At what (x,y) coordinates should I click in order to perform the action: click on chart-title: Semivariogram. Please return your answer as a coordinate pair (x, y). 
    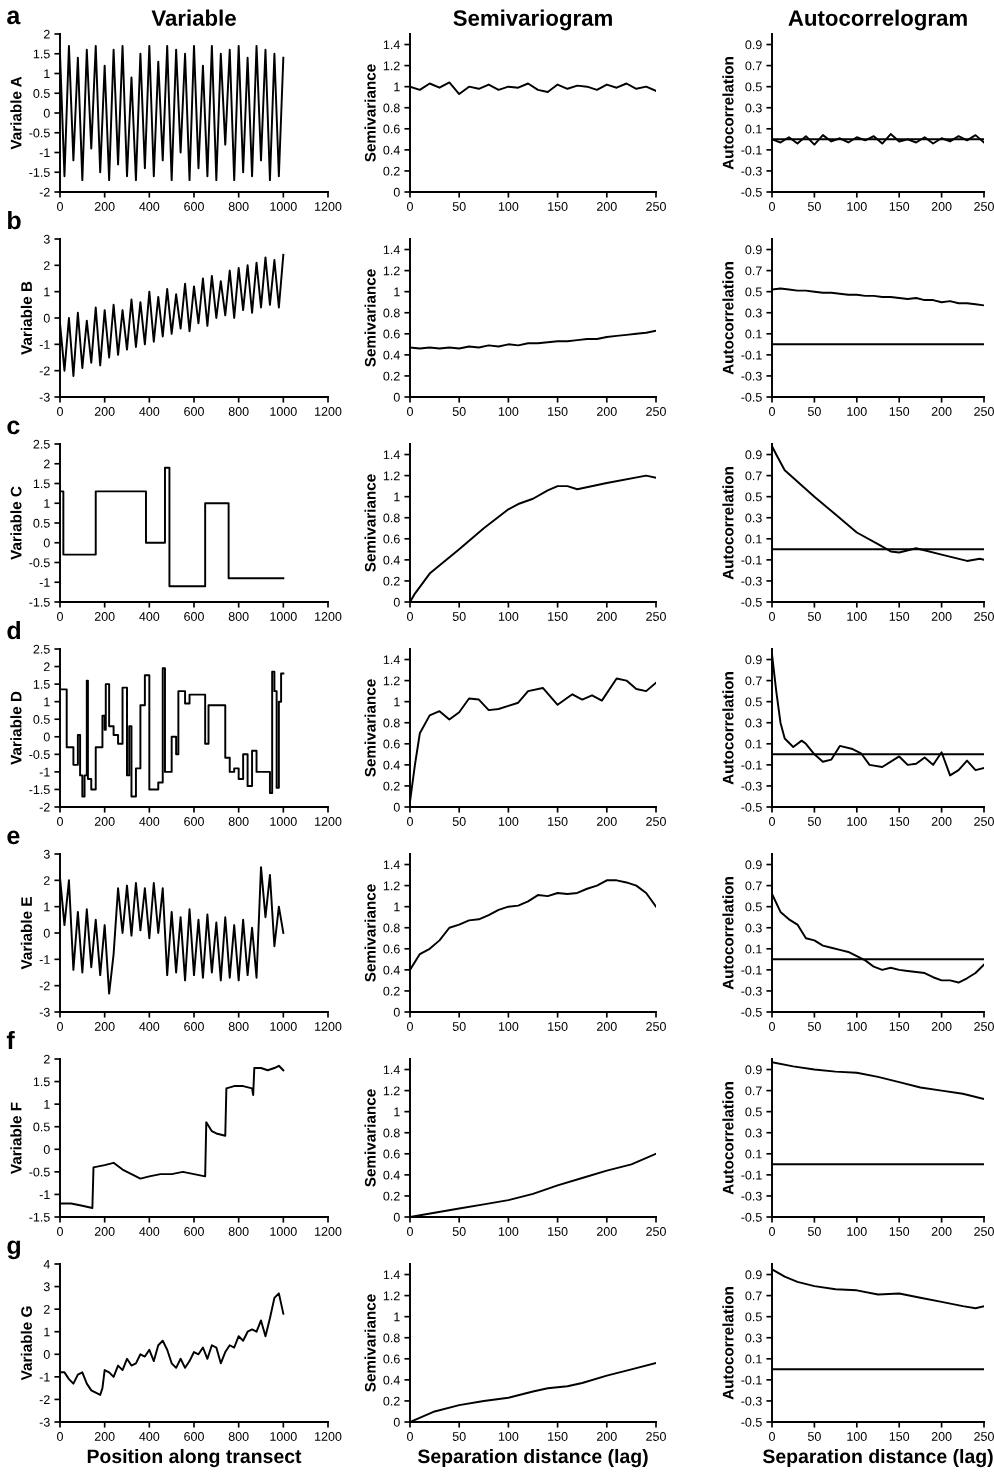
    Looking at the image, I should click on (532, 20).